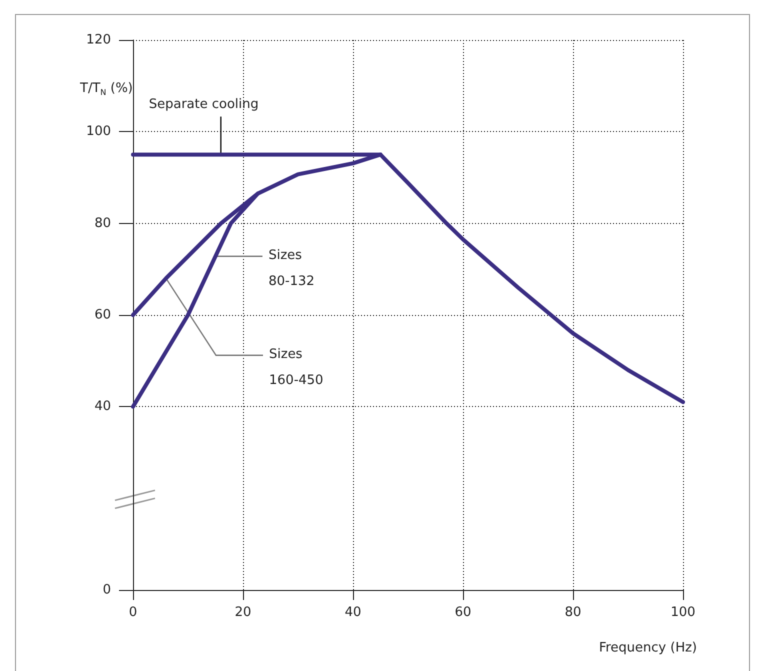  What do you see at coordinates (133, 612) in the screenshot?
I see `x-tick-label: 0` at bounding box center [133, 612].